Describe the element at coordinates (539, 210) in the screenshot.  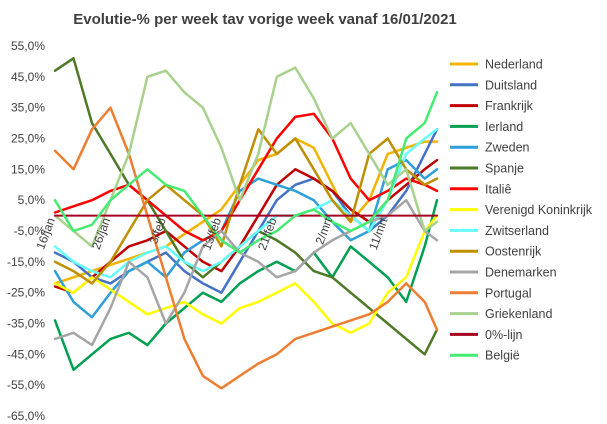
I see `legend-label: Verenigd Koninkrijk` at that location.